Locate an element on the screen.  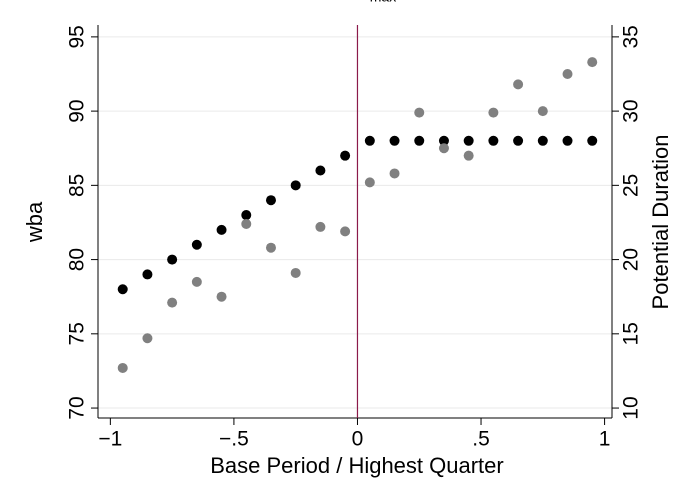
y2-tick-label: 35 is located at coordinates (631, 36).